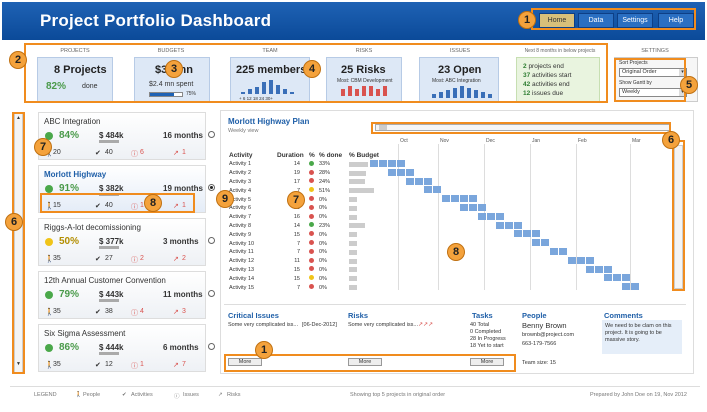  I want to click on callout-8-right: 8, so click(456, 252).